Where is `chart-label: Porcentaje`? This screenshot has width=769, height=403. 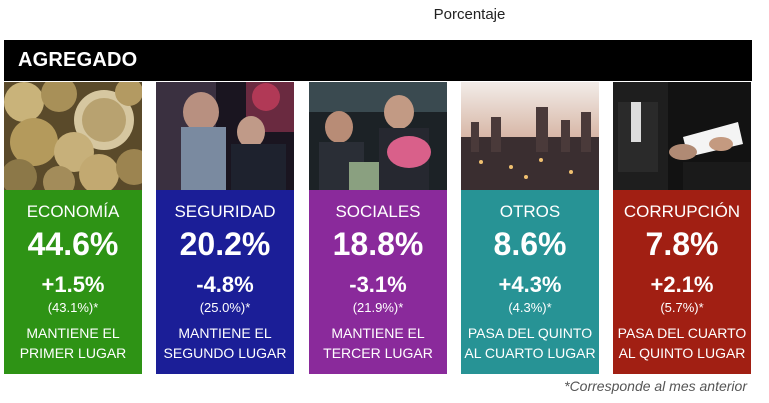 chart-label: Porcentaje is located at coordinates (469, 14).